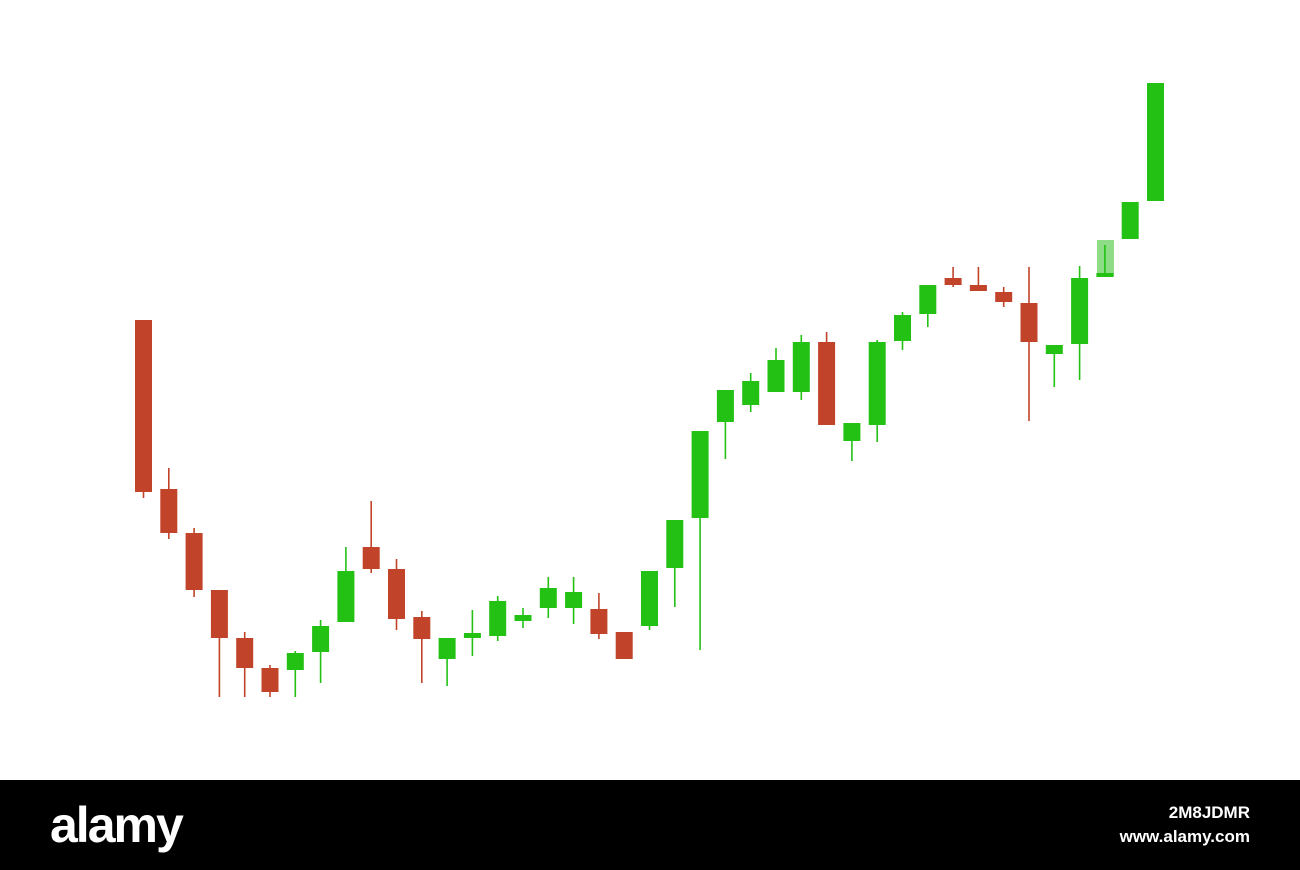  What do you see at coordinates (117, 825) in the screenshot?
I see `brand: alamy` at bounding box center [117, 825].